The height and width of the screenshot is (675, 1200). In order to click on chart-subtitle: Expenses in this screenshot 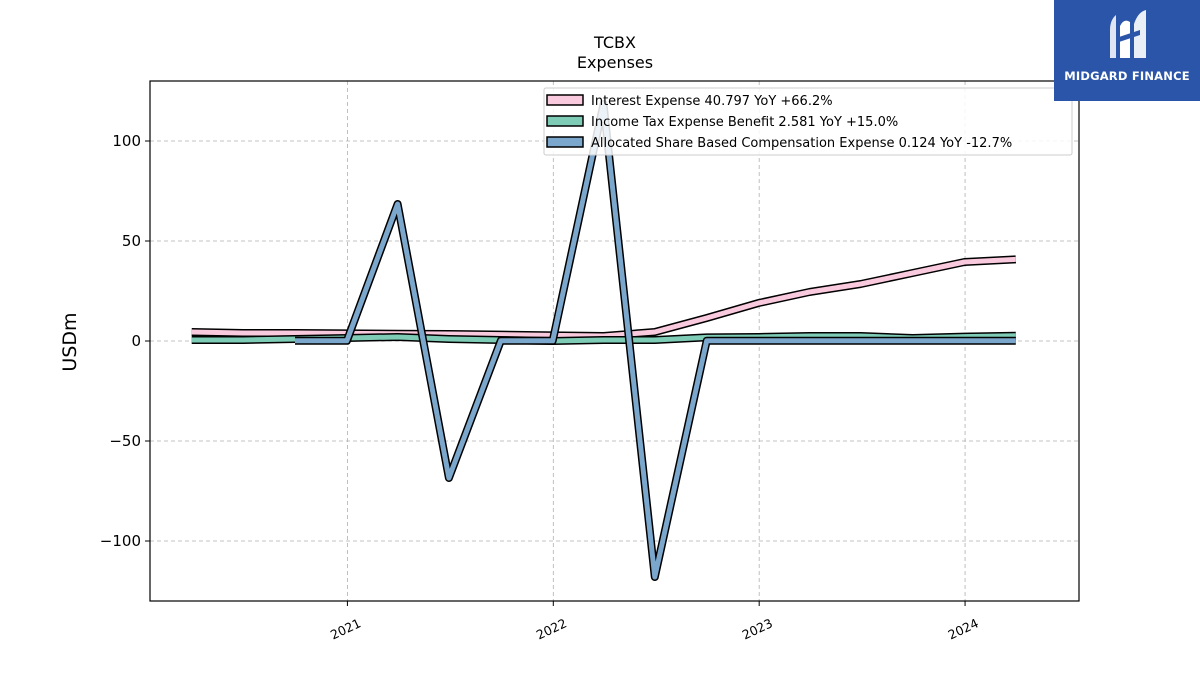, I will do `click(615, 62)`.